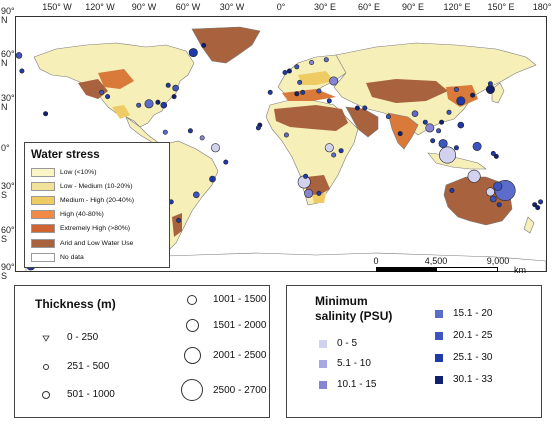 The height and width of the screenshot is (426, 556). I want to click on thickness-label: 1001 - 1500, so click(240, 299).